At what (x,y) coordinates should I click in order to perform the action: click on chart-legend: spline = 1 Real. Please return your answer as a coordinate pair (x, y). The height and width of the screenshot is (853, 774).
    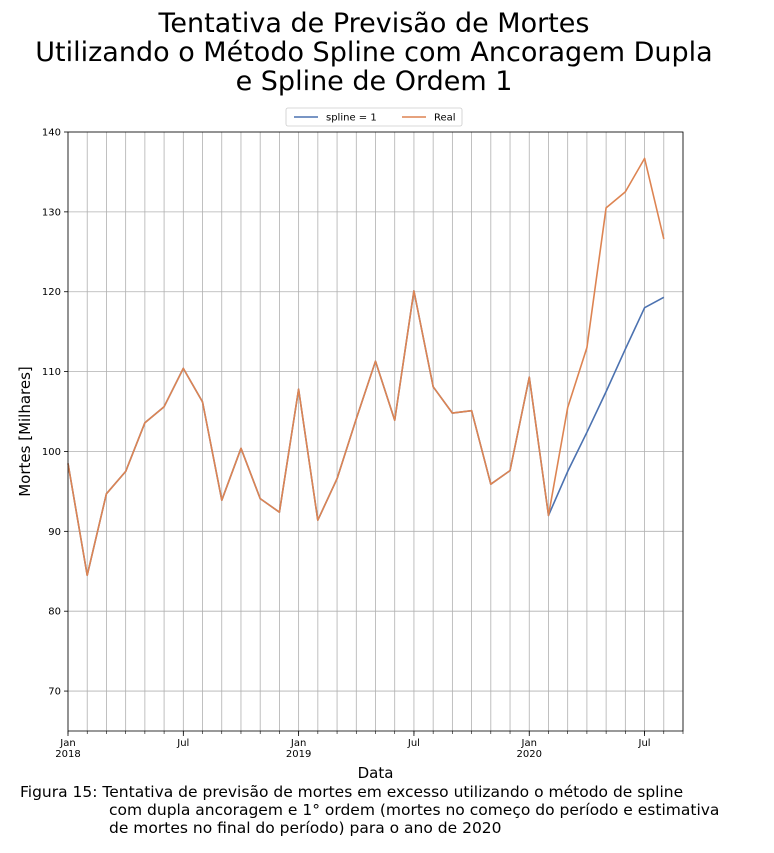
    Looking at the image, I should click on (374, 117).